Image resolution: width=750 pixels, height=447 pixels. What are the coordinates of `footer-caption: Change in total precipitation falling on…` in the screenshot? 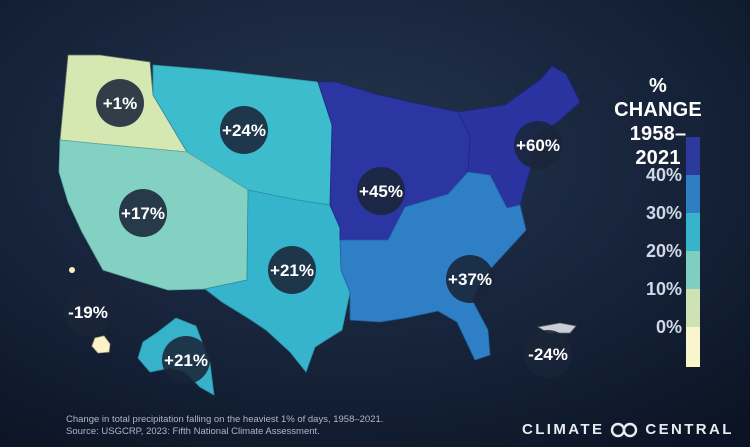 It's located at (225, 419).